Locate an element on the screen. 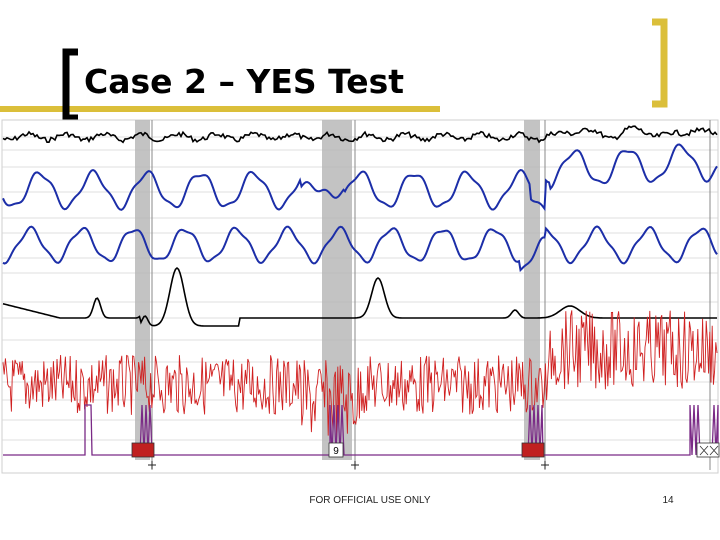 The image size is (720, 540). marker-labels: 9 is located at coordinates (425, 450).